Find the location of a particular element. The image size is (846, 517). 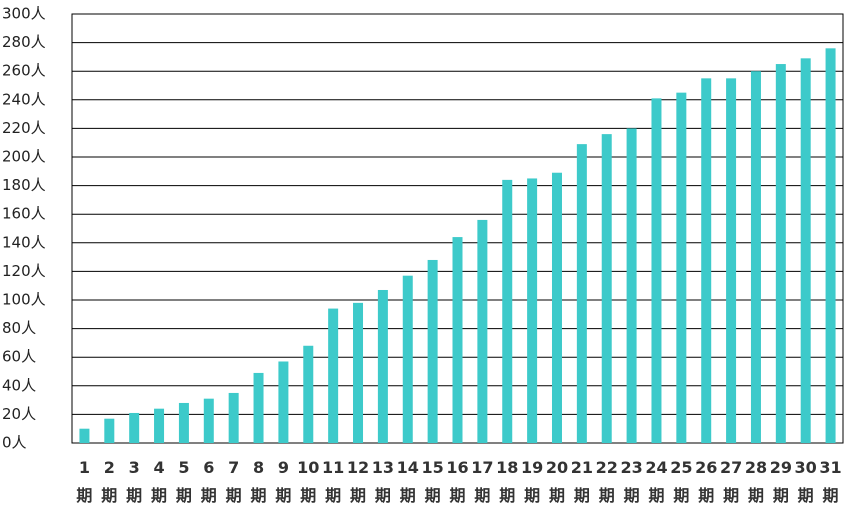

y-tick-label: 300人 is located at coordinates (24, 14).